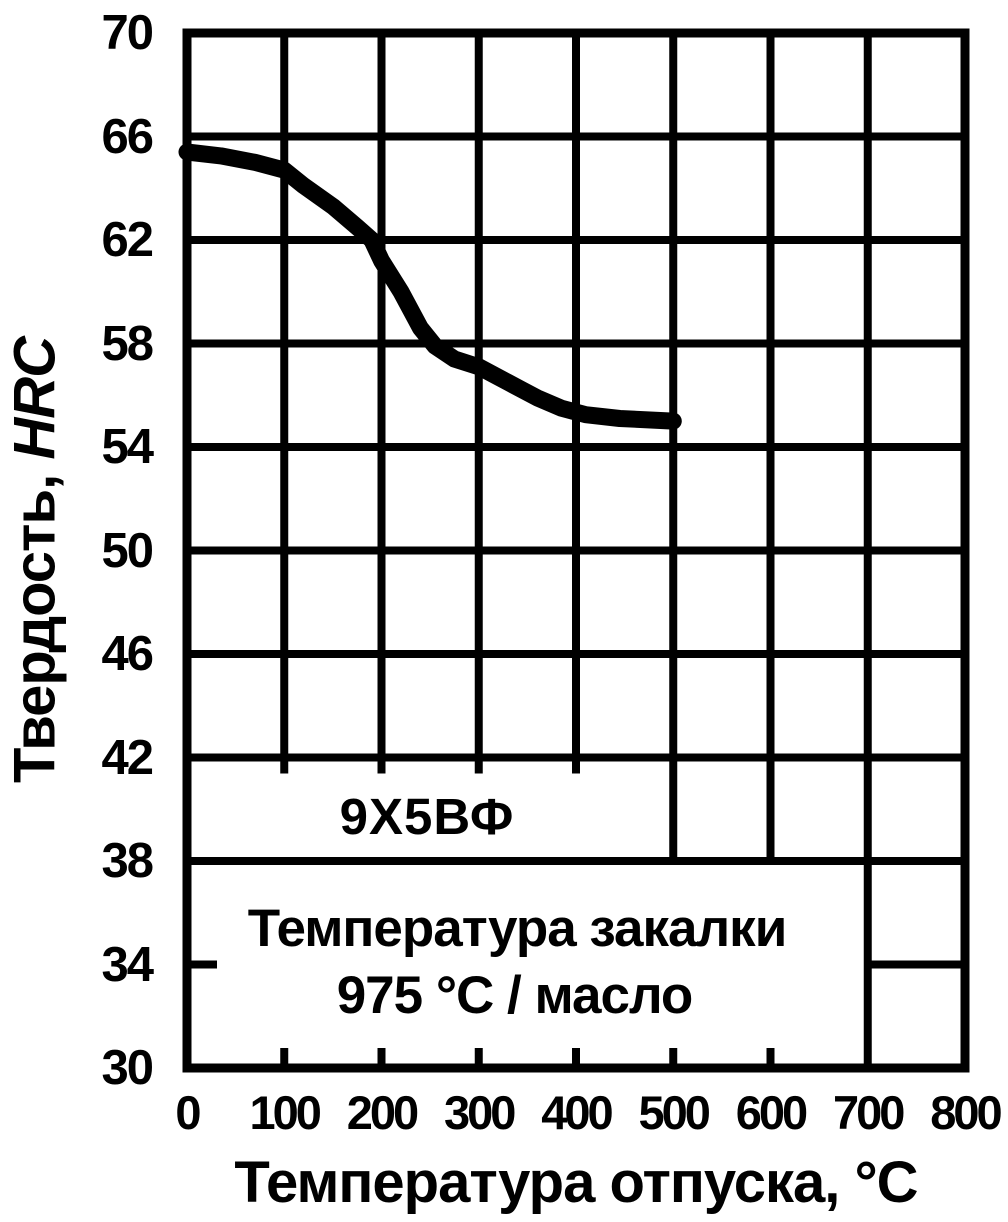  Describe the element at coordinates (427, 816) in the screenshot. I see `series-label: 9Х5ВФ` at that location.